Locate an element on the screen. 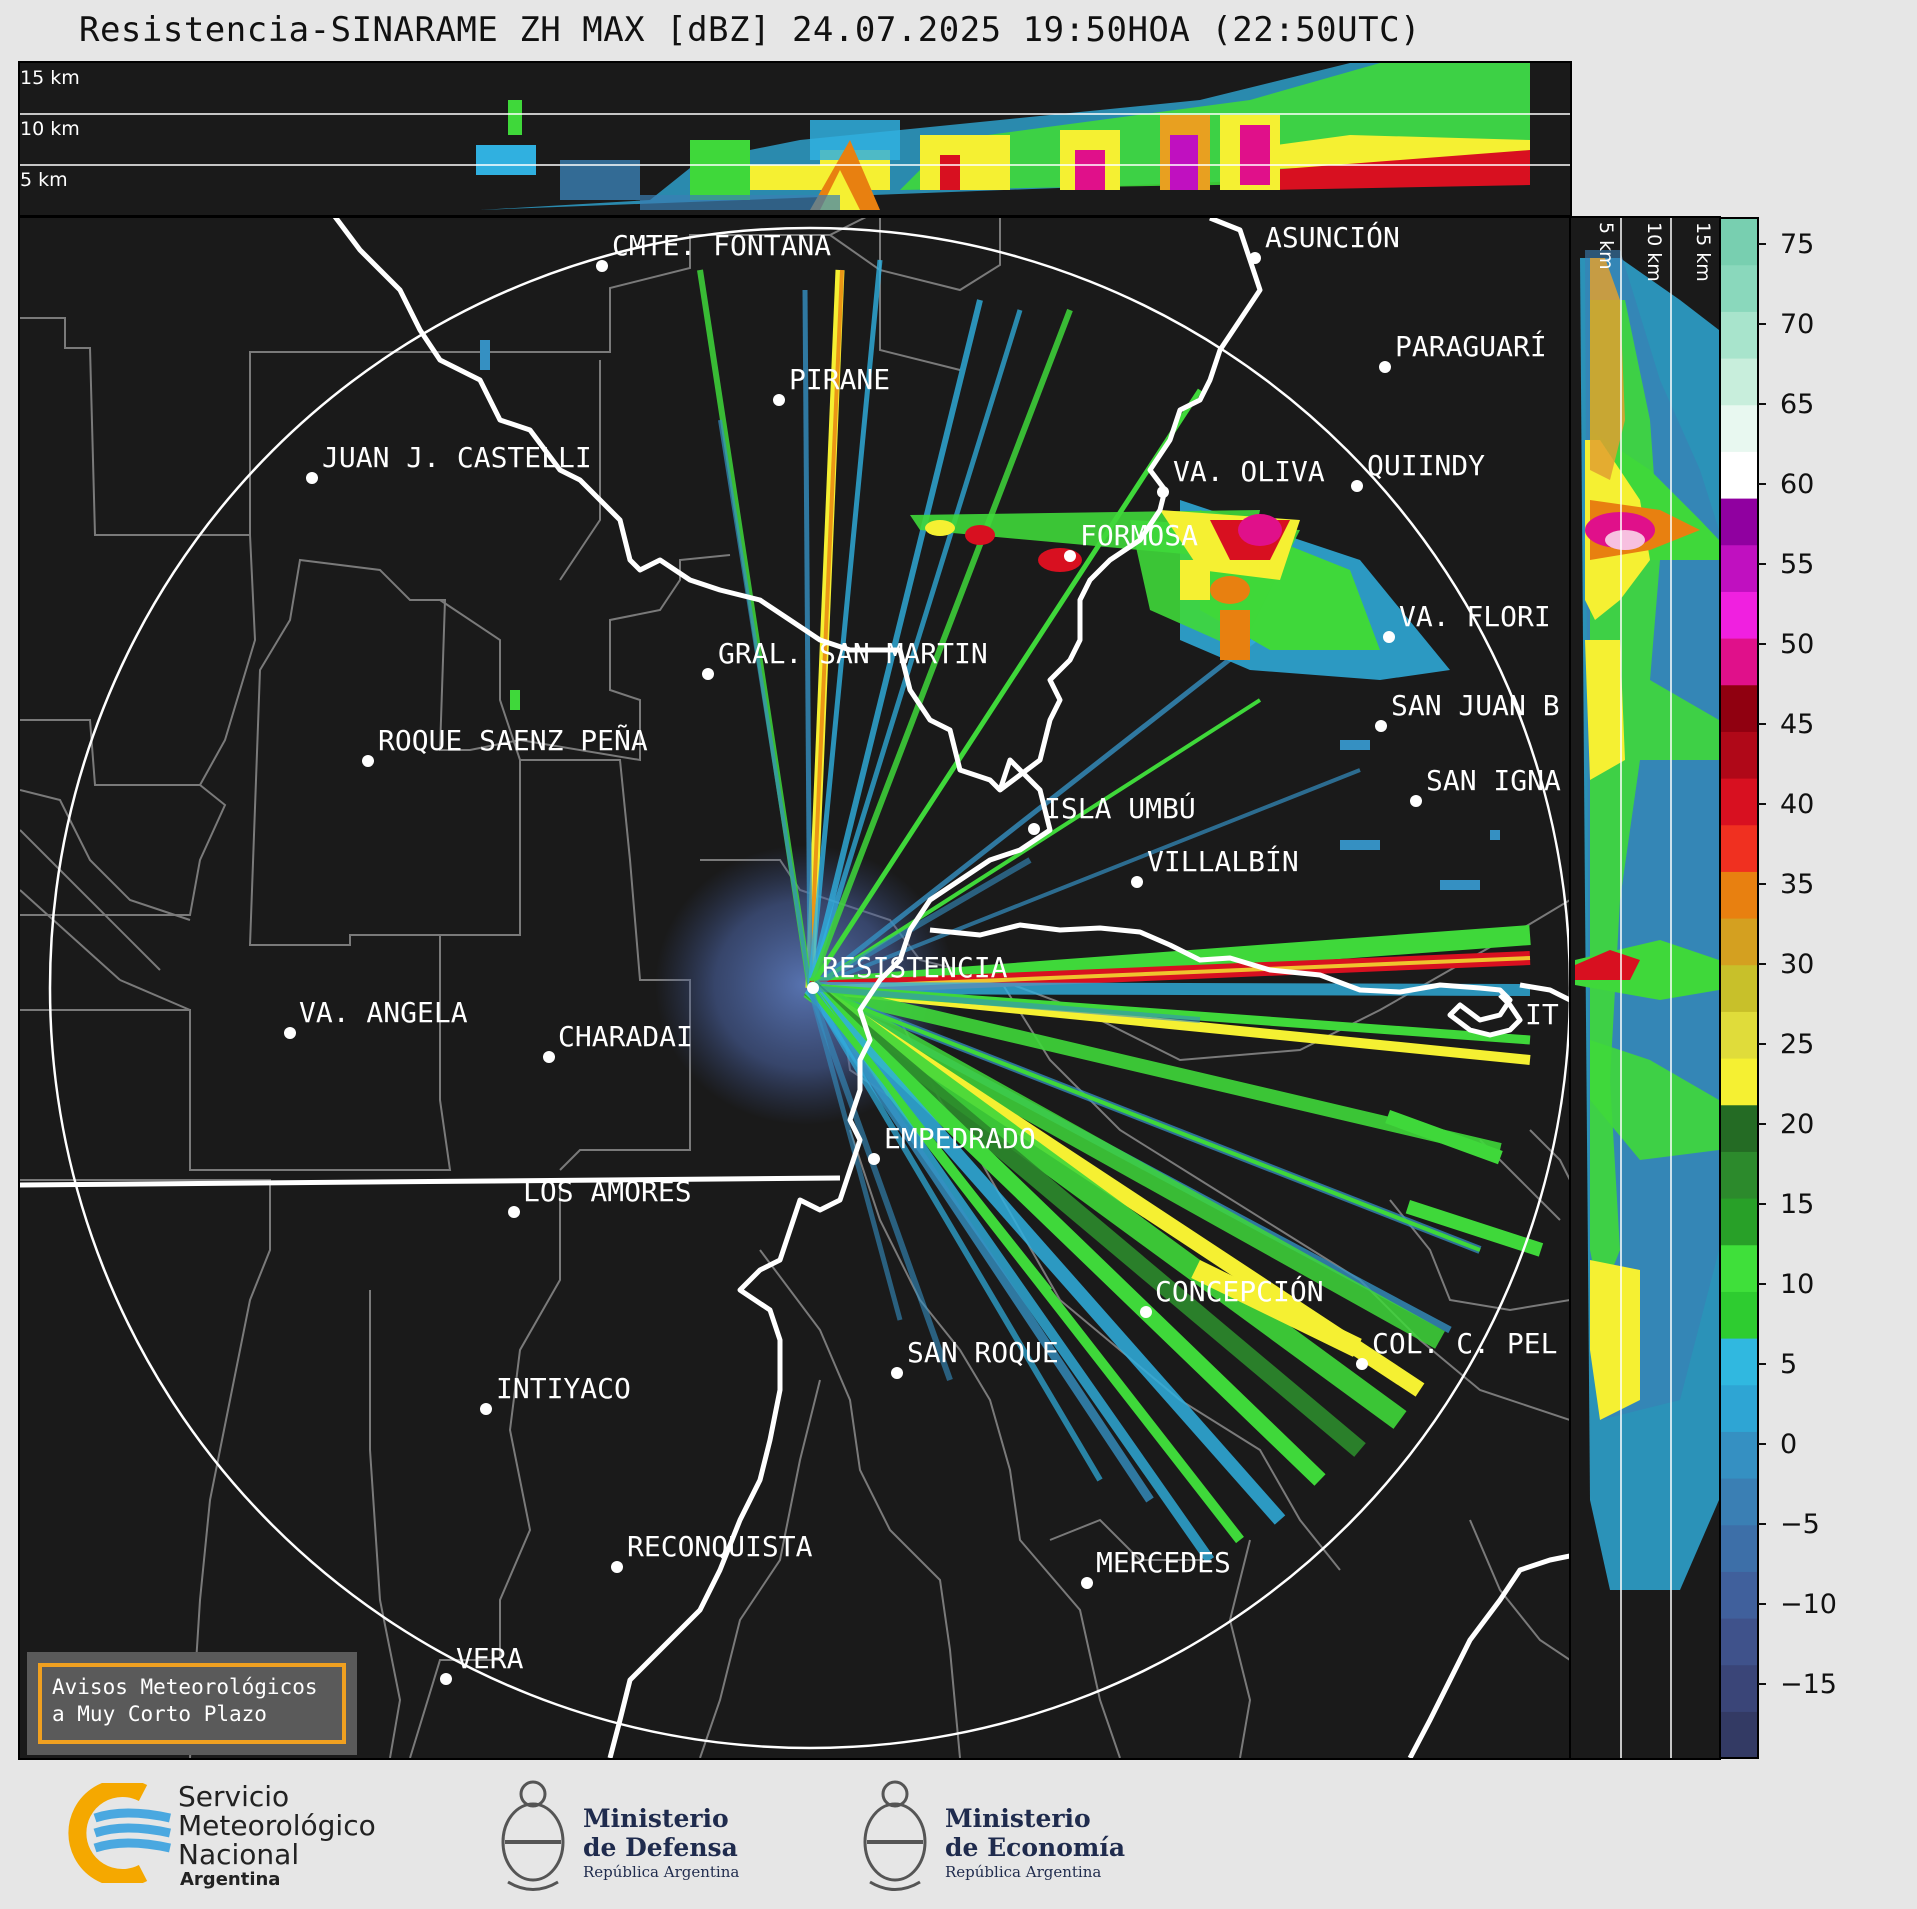  storm-cell-formosa is located at coordinates (1180, 590).